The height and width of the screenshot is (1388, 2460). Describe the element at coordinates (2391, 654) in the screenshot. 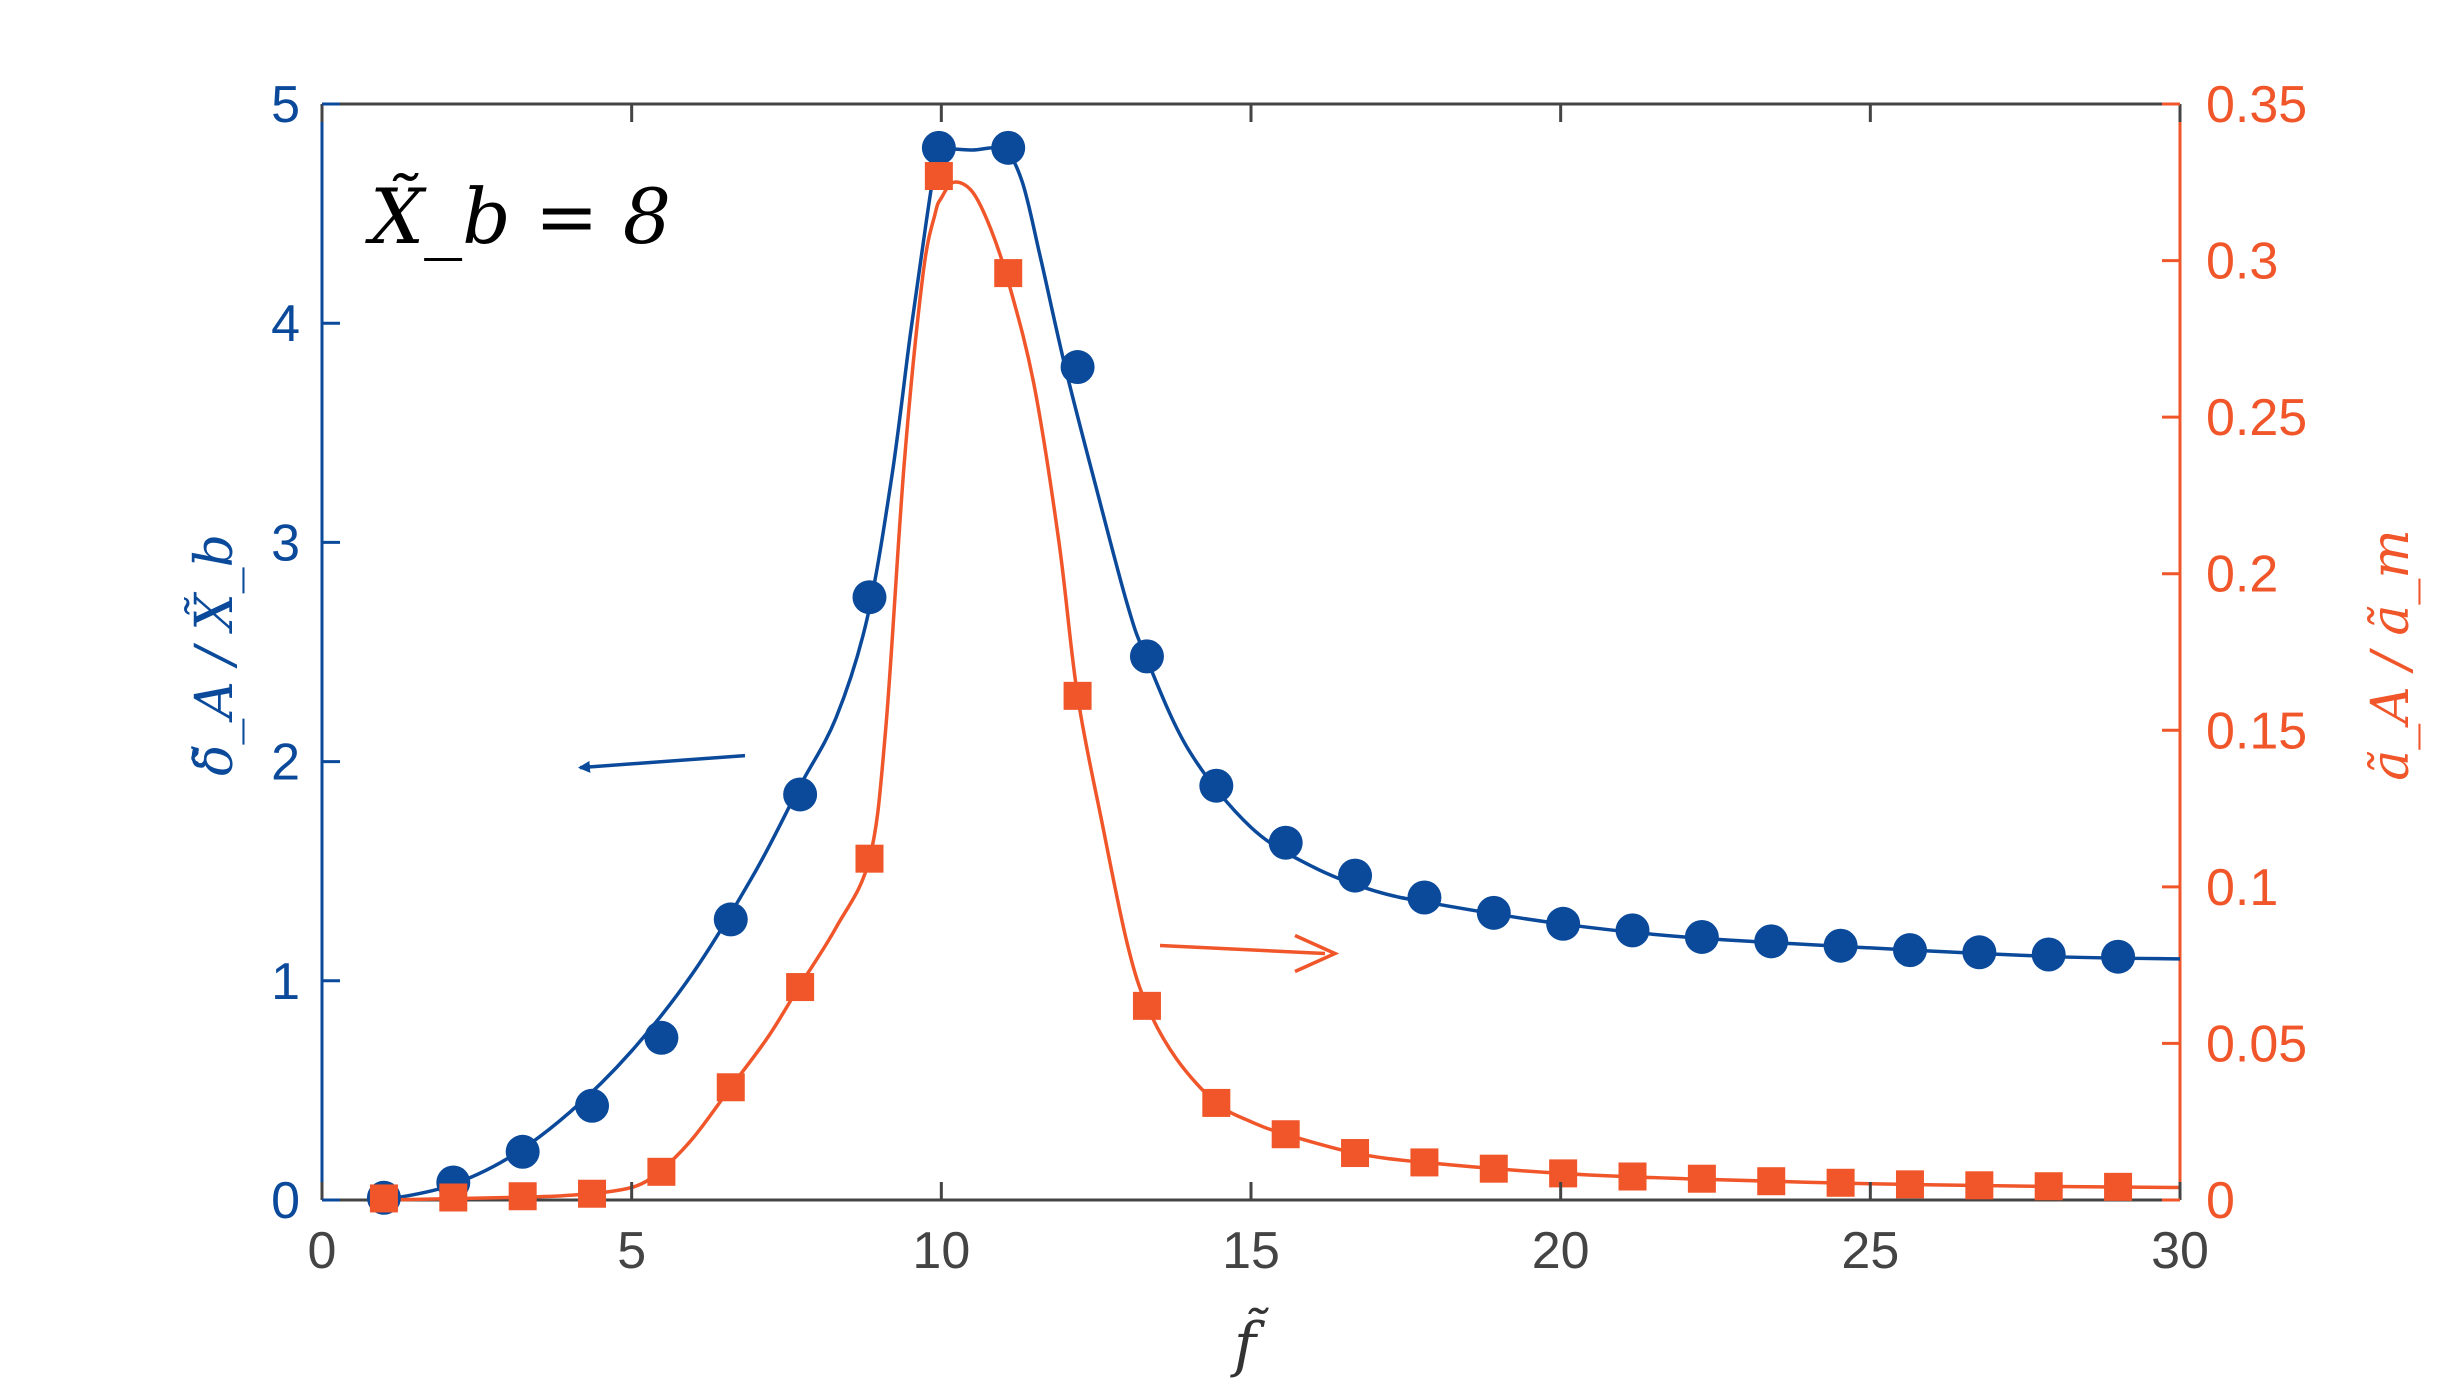

I see `y-right-axis-label: ã_A / ã_m` at that location.